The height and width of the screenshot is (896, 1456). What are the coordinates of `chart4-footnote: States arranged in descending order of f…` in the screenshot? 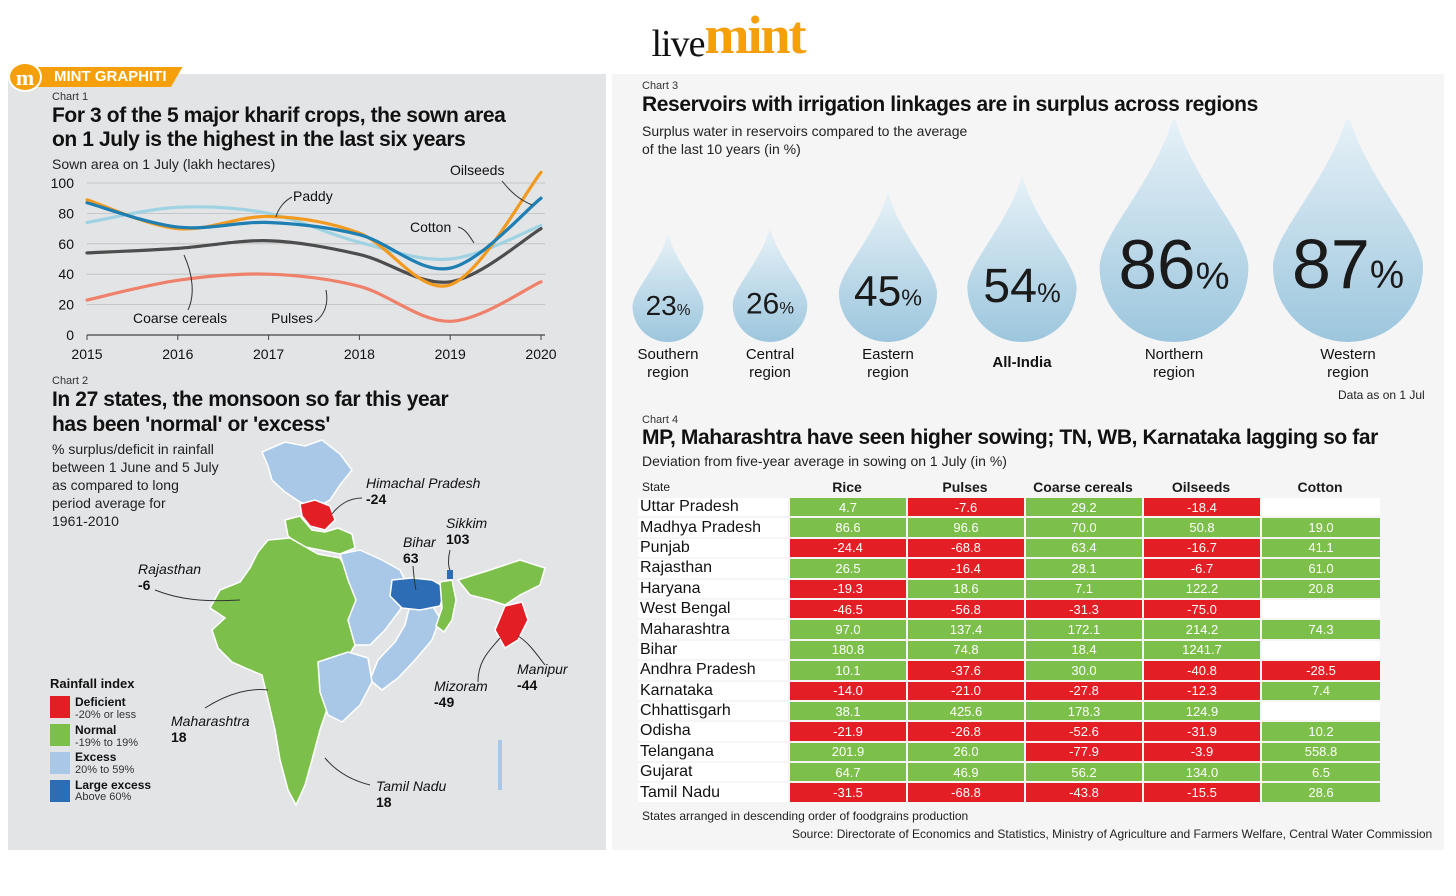 It's located at (805, 816).